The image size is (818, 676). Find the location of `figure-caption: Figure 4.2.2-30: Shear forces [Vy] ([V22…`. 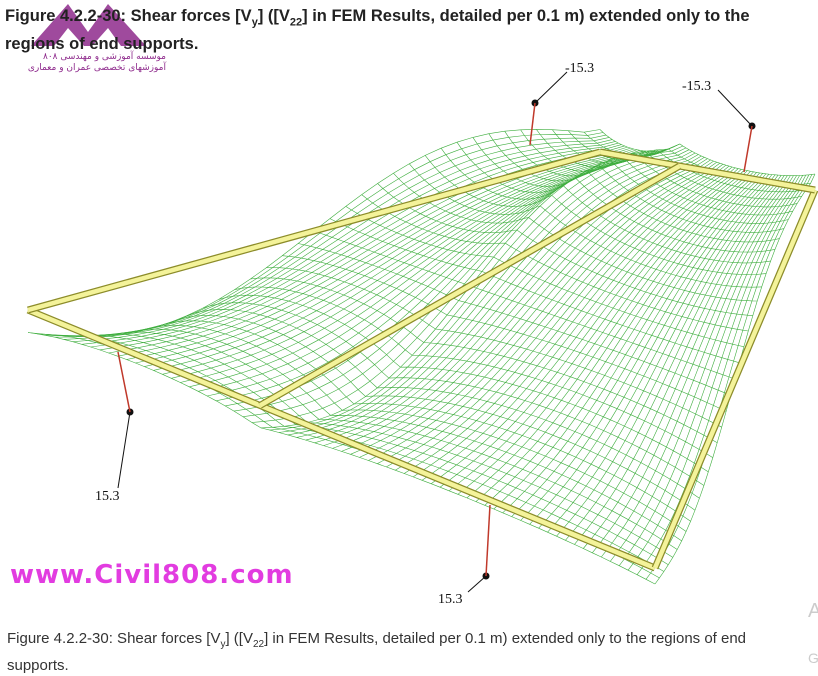

figure-caption: Figure 4.2.2-30: Shear forces [Vy] ([V22… is located at coordinates (377, 652).